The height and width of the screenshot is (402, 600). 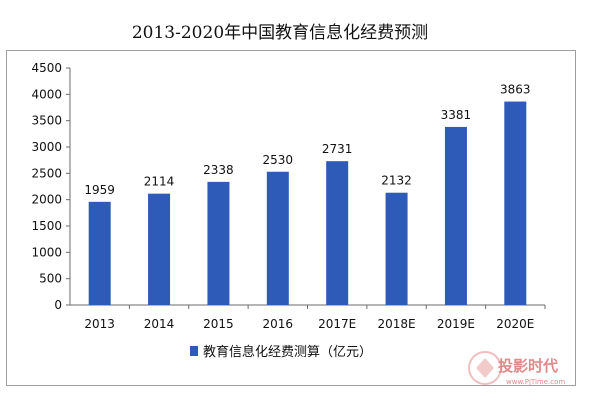 I want to click on data-label: 2530, so click(x=278, y=160).